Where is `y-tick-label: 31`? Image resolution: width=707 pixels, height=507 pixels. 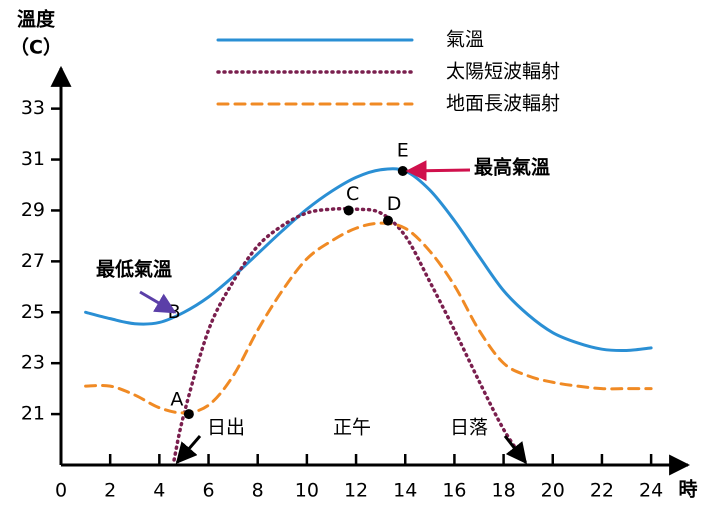
y-tick-label: 31 is located at coordinates (33, 159).